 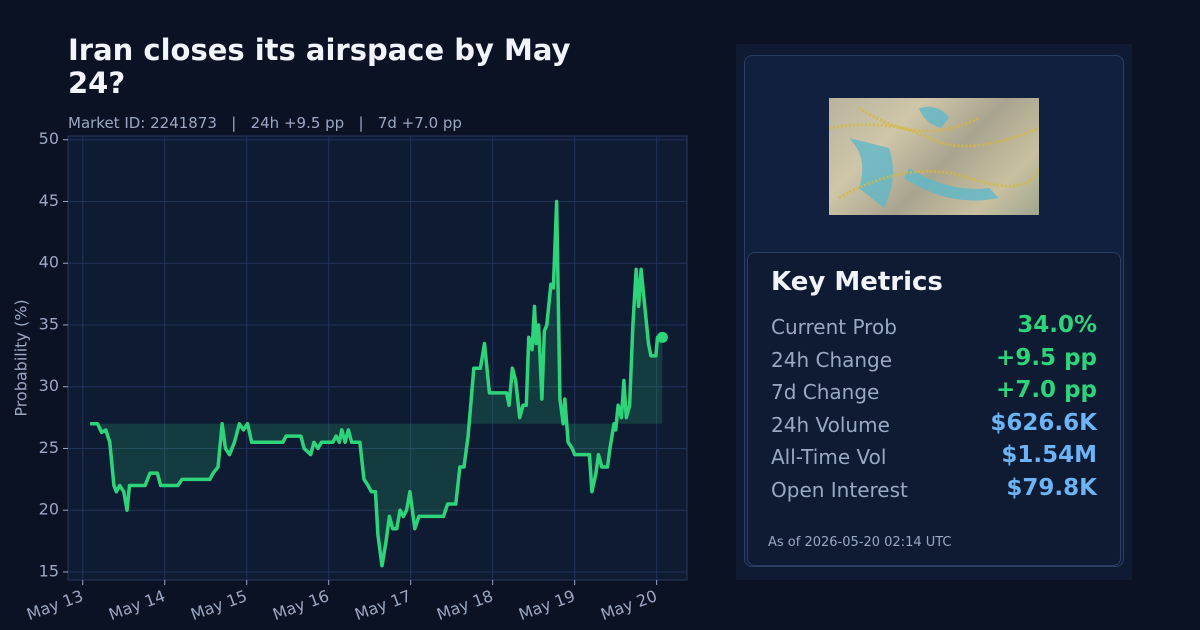 What do you see at coordinates (834, 327) in the screenshot?
I see `metric-label: Current Prob` at bounding box center [834, 327].